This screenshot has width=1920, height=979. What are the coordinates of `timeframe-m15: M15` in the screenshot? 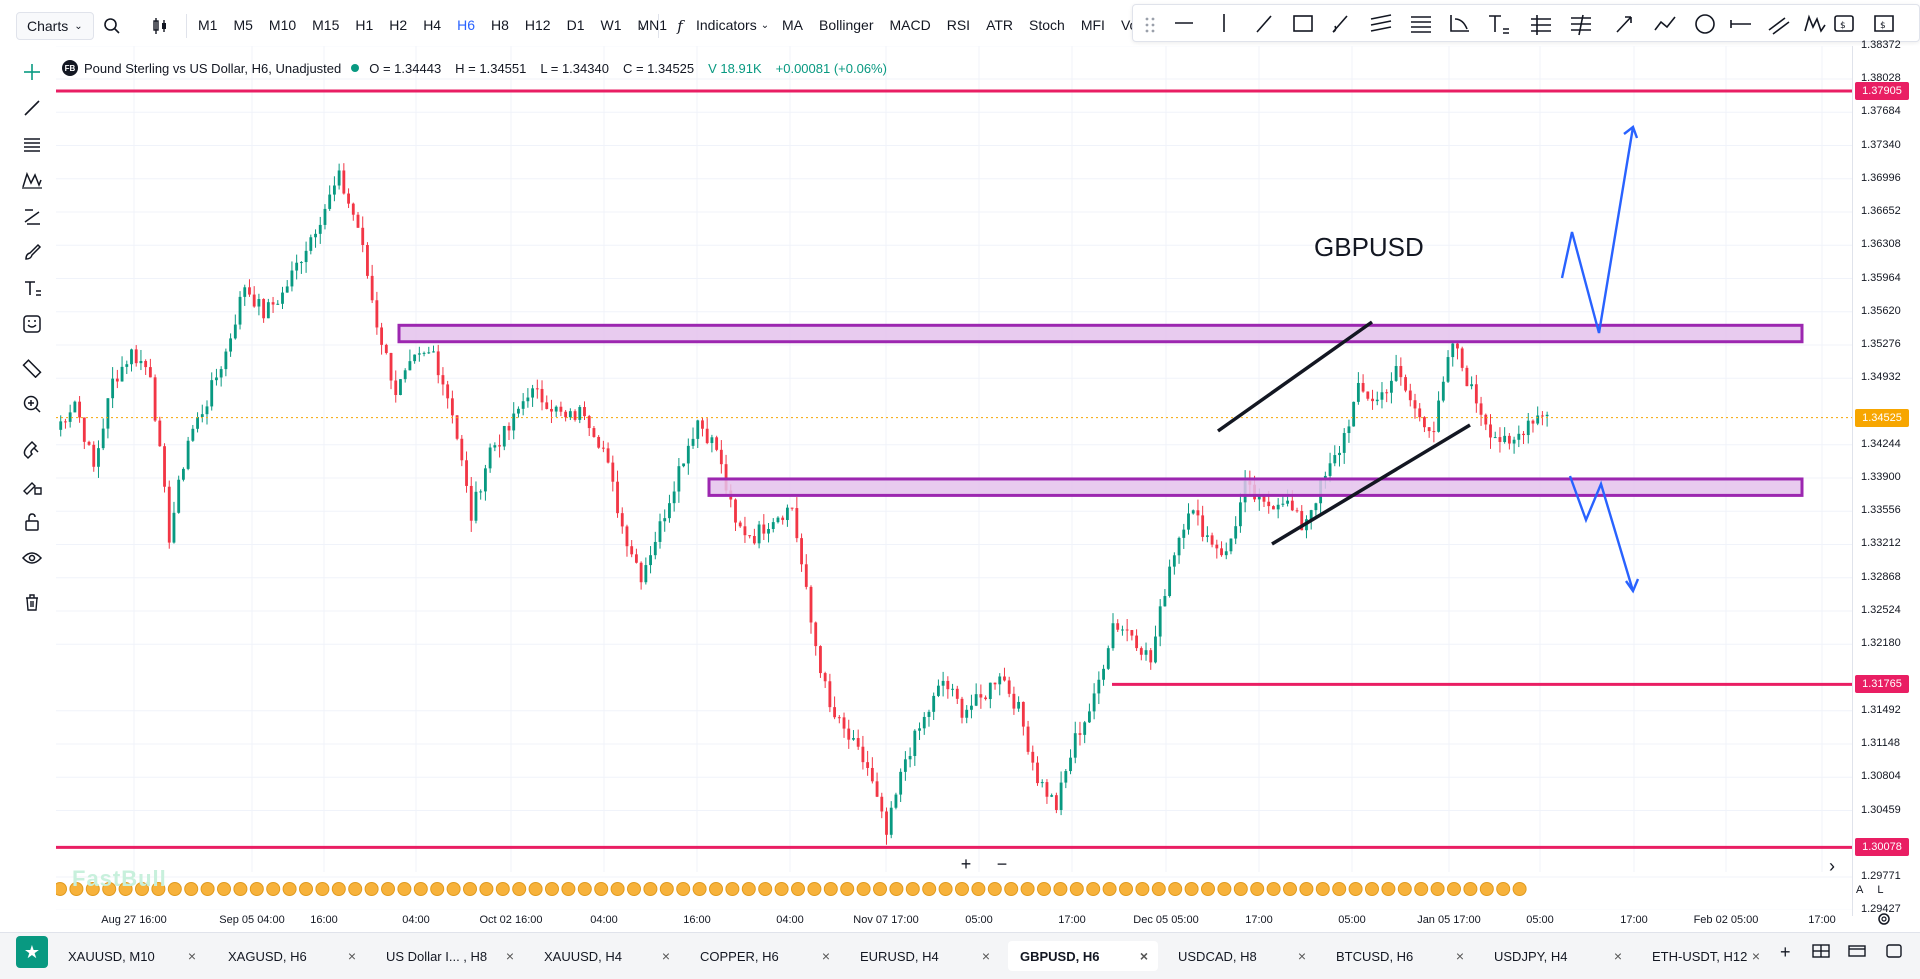 It's located at (326, 25).